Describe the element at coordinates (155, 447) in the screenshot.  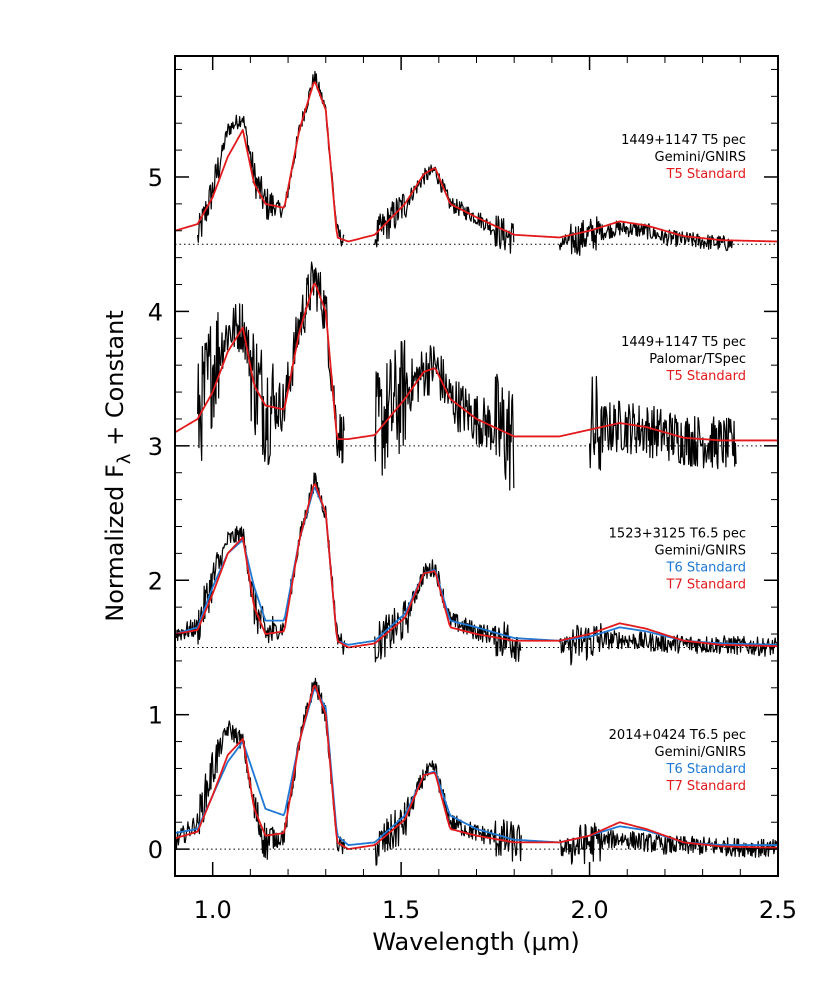
I see `y-tick-label: 3` at that location.